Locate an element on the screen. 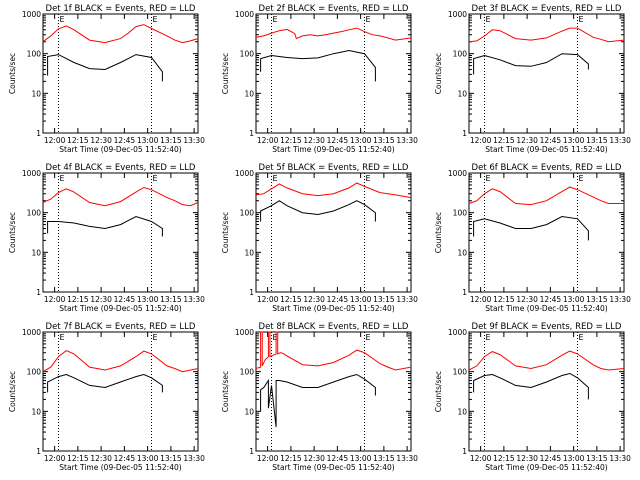 The width and height of the screenshot is (640, 480). panel-title: Det 1f BLACK = Events, RED = LLD is located at coordinates (121, 9).